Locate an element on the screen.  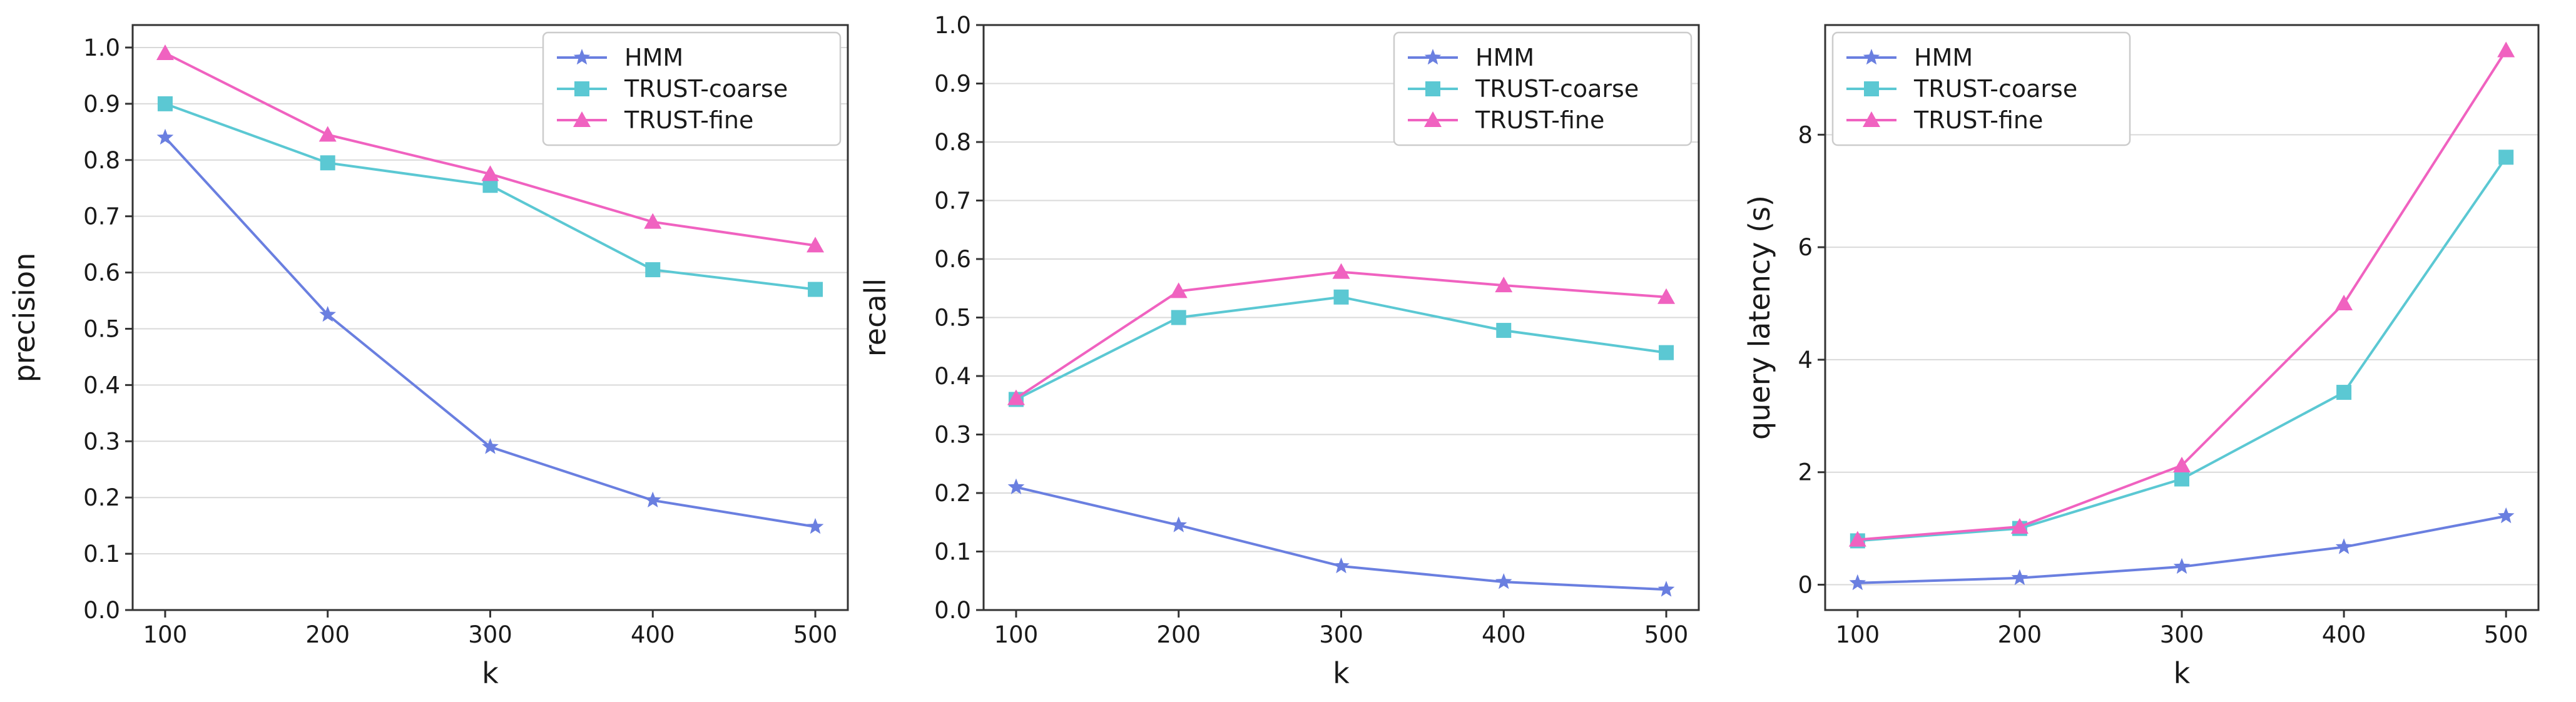
y-axis-label: query latency (s) is located at coordinates (1759, 317).